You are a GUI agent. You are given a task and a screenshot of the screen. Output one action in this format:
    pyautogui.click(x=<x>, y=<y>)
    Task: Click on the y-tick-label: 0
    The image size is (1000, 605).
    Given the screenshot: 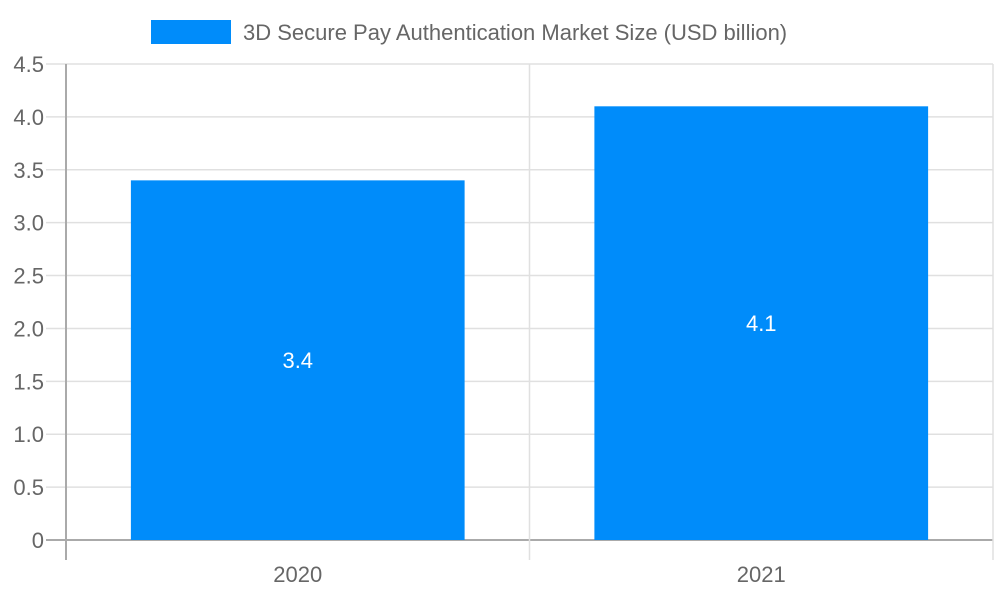 What is the action you would take?
    pyautogui.click(x=38, y=540)
    